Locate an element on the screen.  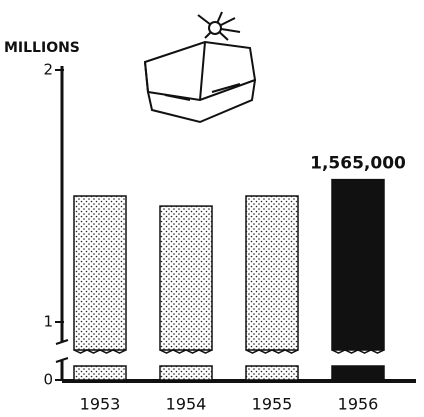
x-tick-label: 1956 is located at coordinates (358, 404).